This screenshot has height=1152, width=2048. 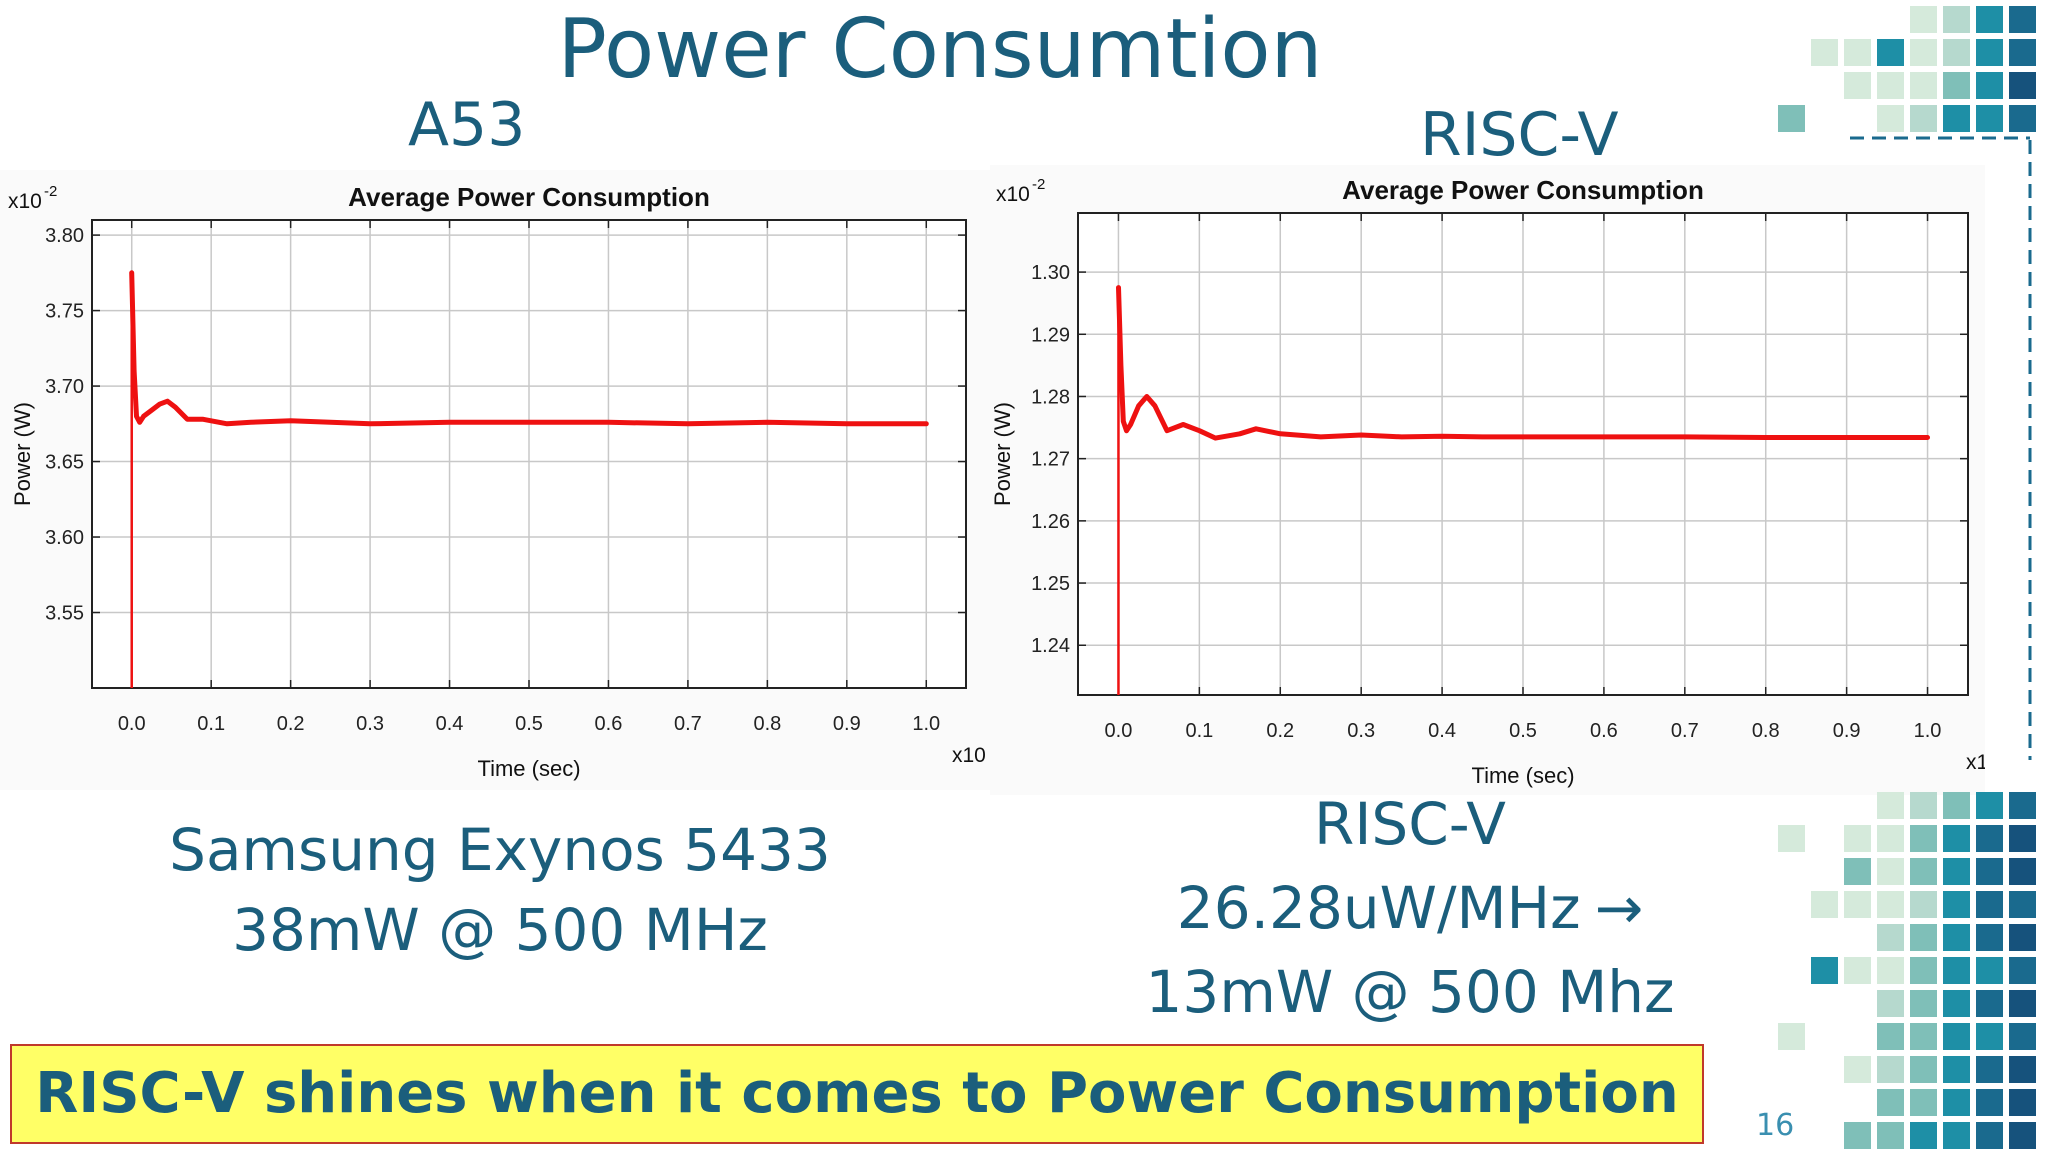 I want to click on y-tick-label: 1.28, so click(x=1050, y=397).